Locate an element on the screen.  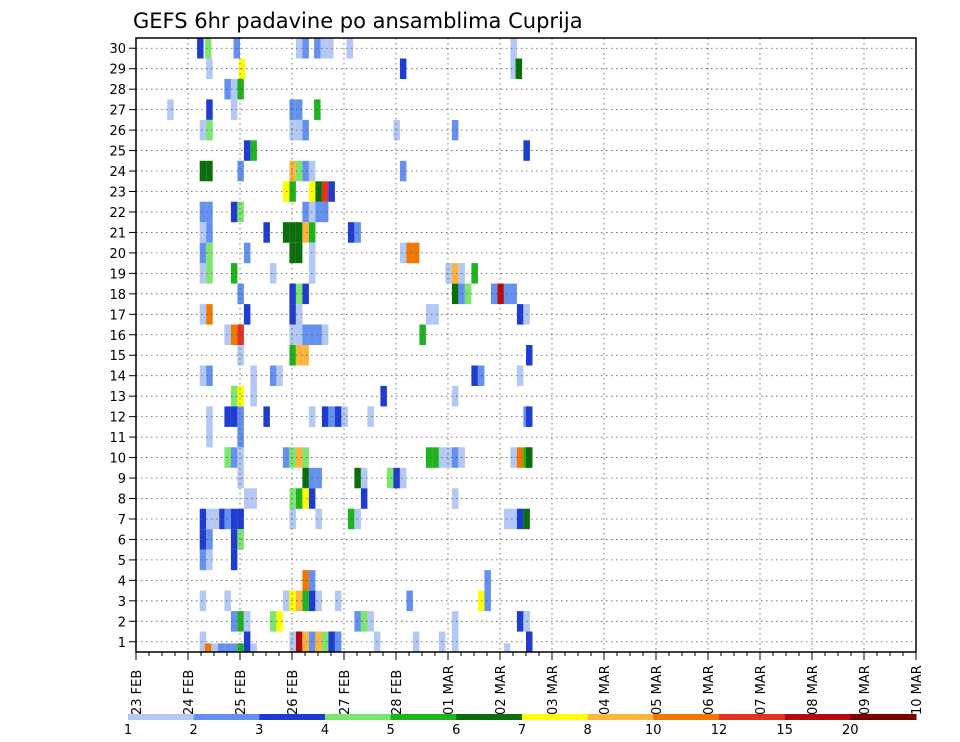
y-tick-label: 2 is located at coordinates (122, 622).